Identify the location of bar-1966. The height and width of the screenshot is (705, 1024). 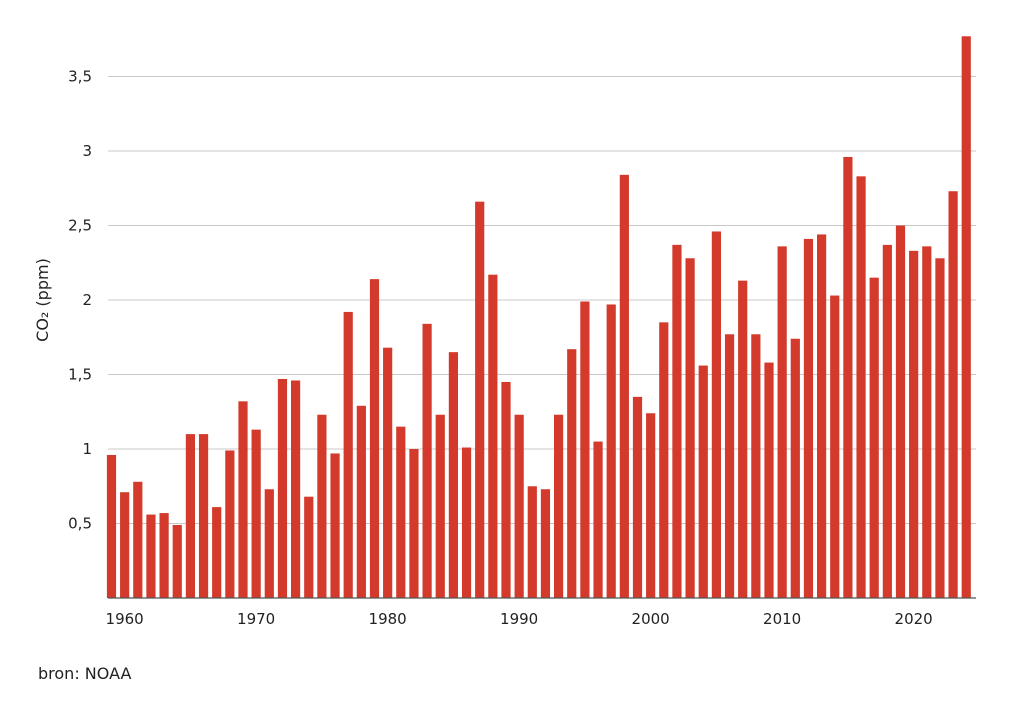
(203, 516).